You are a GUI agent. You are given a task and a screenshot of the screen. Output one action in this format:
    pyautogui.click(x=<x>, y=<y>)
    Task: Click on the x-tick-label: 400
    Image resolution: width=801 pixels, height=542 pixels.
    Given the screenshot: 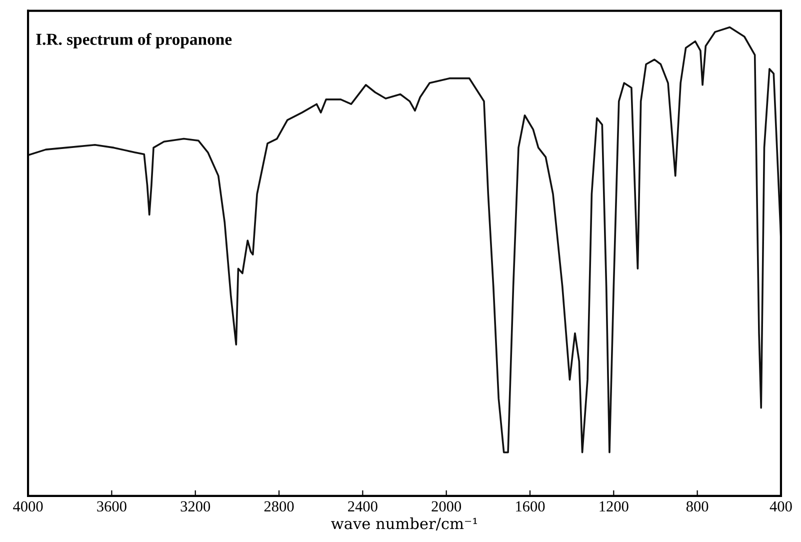 What is the action you would take?
    pyautogui.click(x=781, y=506)
    